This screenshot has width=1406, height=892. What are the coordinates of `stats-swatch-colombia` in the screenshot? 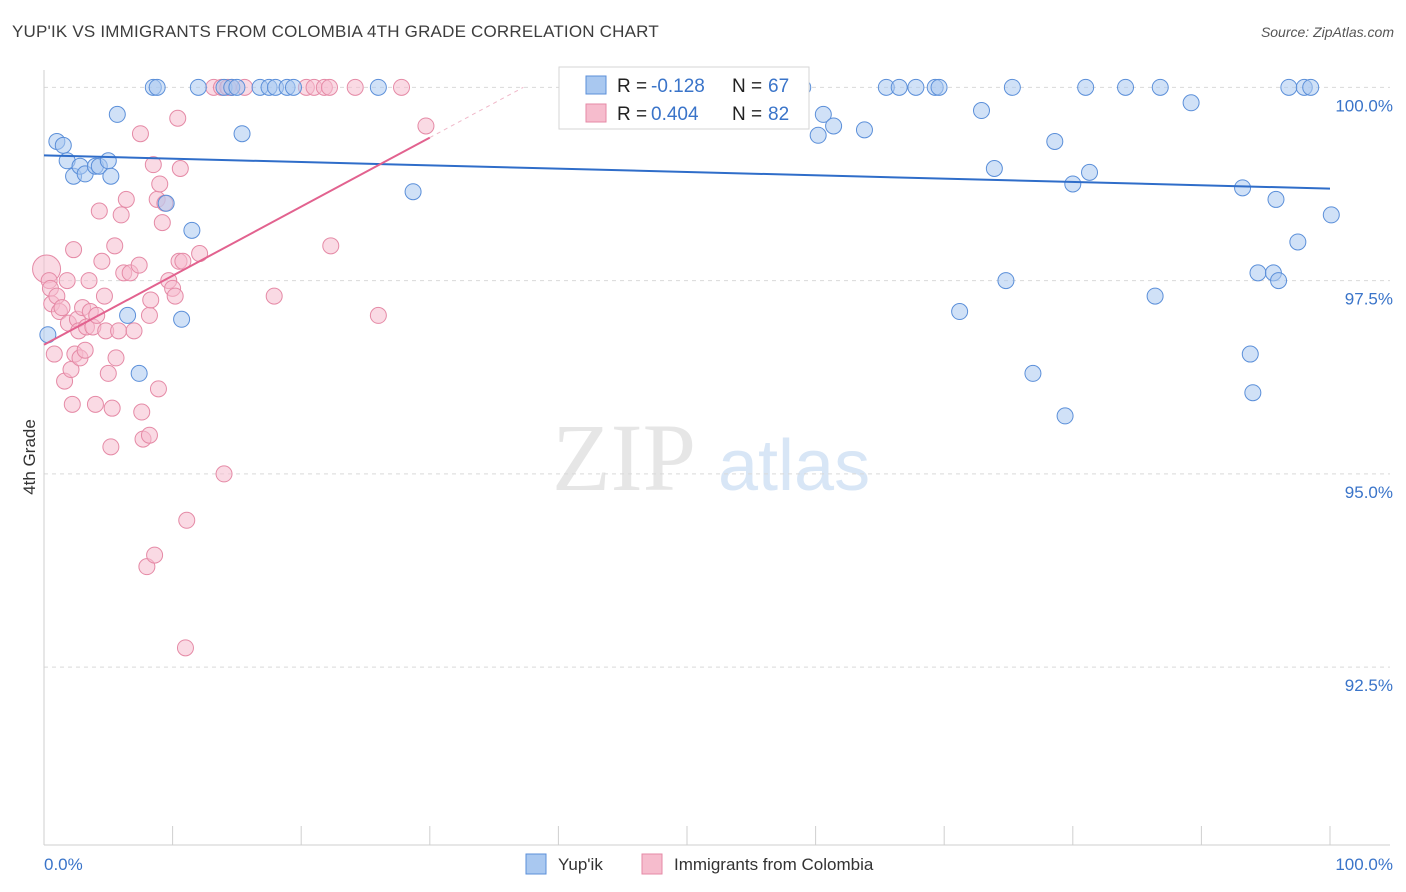 It's located at (596, 113).